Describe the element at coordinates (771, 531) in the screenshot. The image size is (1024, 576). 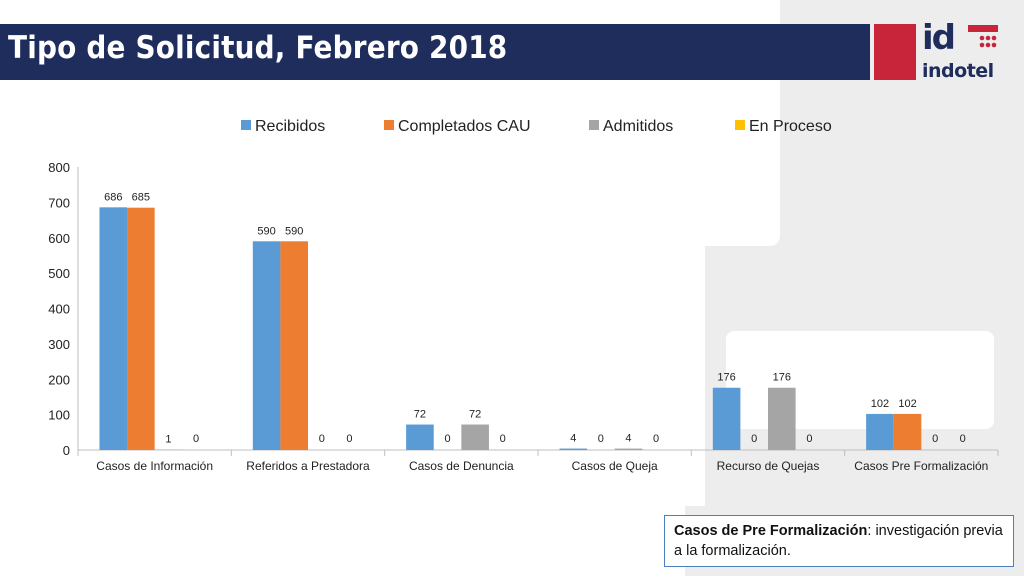
I see `note-term: Casos de Pre Formalización` at that location.